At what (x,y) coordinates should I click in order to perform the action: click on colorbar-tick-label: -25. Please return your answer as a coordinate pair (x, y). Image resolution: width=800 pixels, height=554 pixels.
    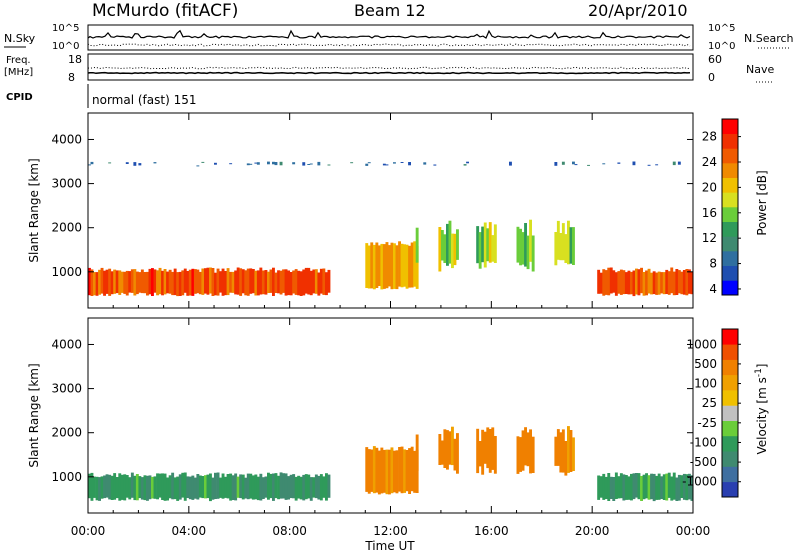
    Looking at the image, I should click on (707, 423).